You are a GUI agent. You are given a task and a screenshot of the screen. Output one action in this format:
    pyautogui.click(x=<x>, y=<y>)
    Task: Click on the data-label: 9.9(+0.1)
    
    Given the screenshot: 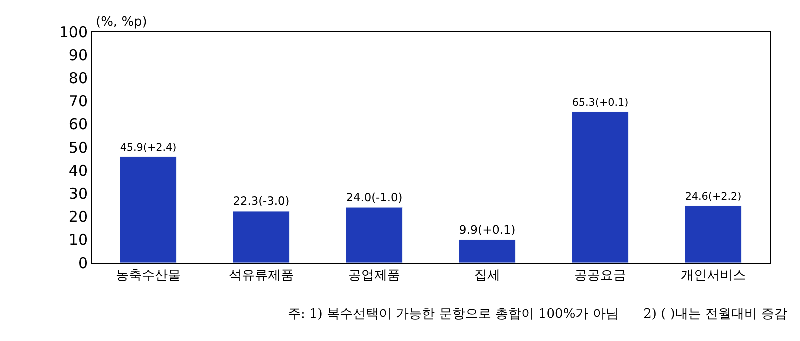 What is the action you would take?
    pyautogui.click(x=487, y=229)
    